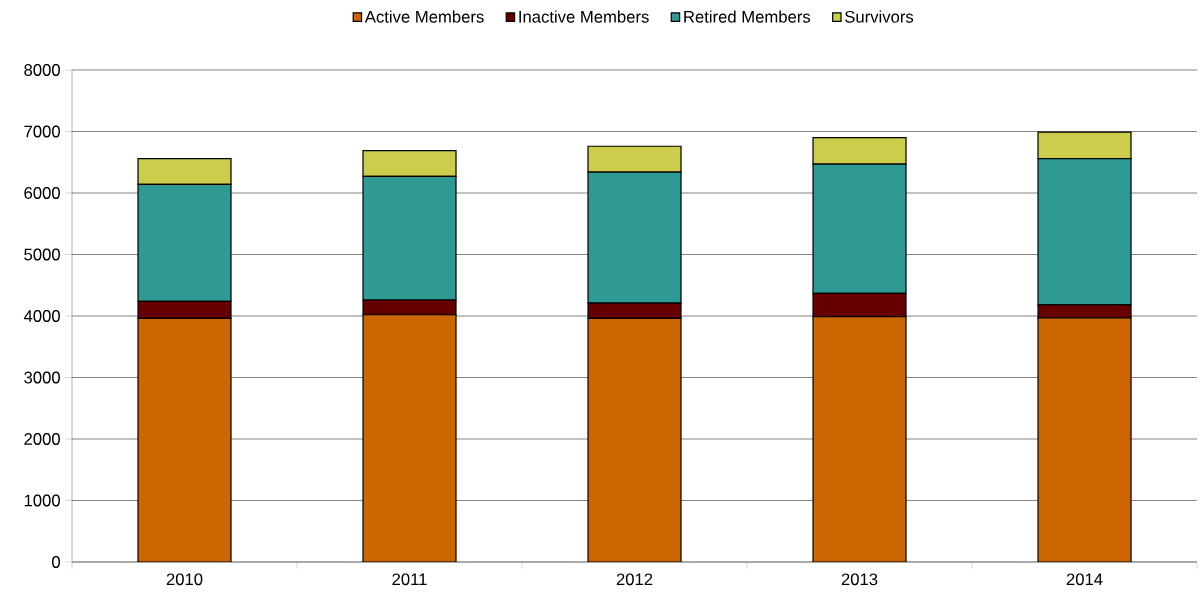 The image size is (1201, 600). What do you see at coordinates (184, 579) in the screenshot?
I see `x-tick-label: 2010` at bounding box center [184, 579].